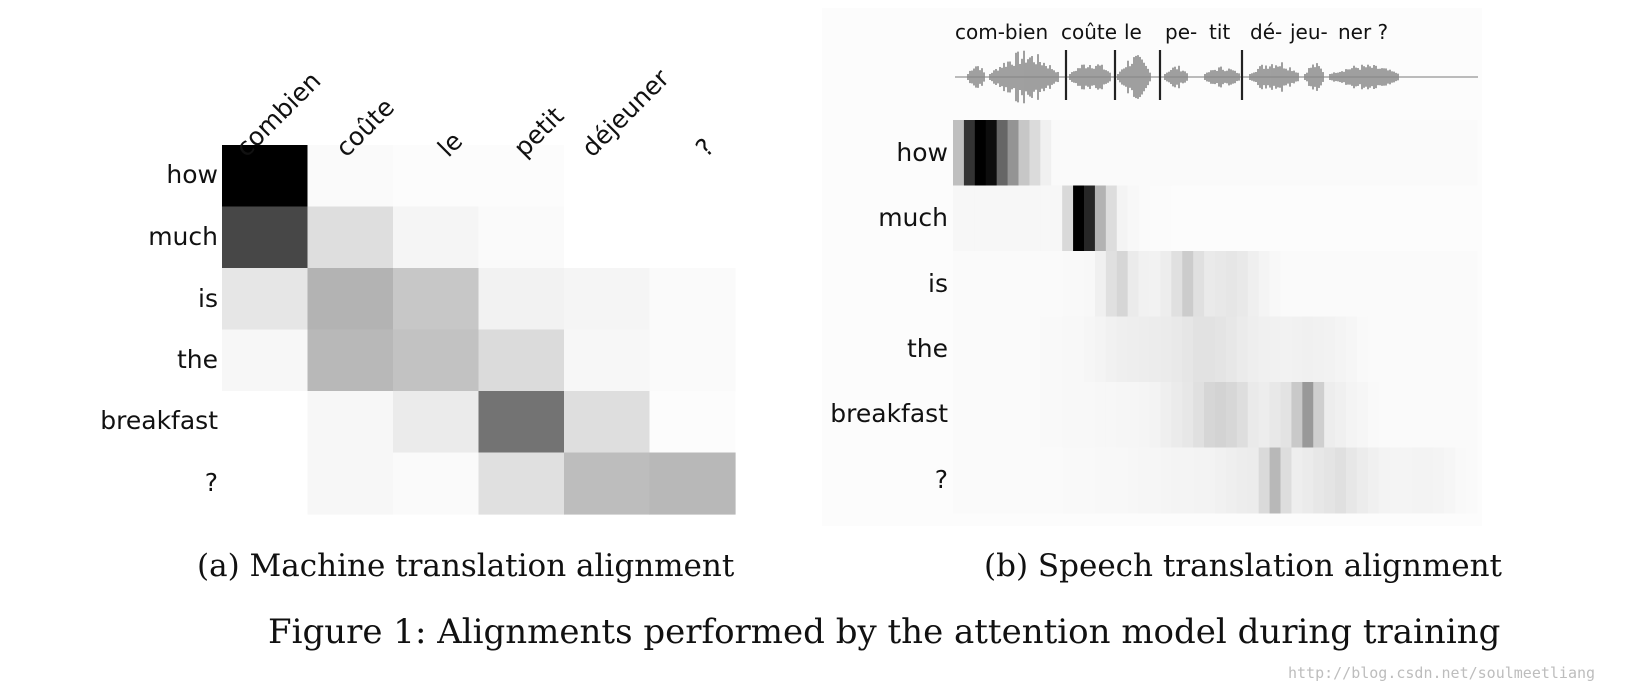  What do you see at coordinates (1181, 32) in the screenshot?
I see `st-segment-label: pe-` at bounding box center [1181, 32].